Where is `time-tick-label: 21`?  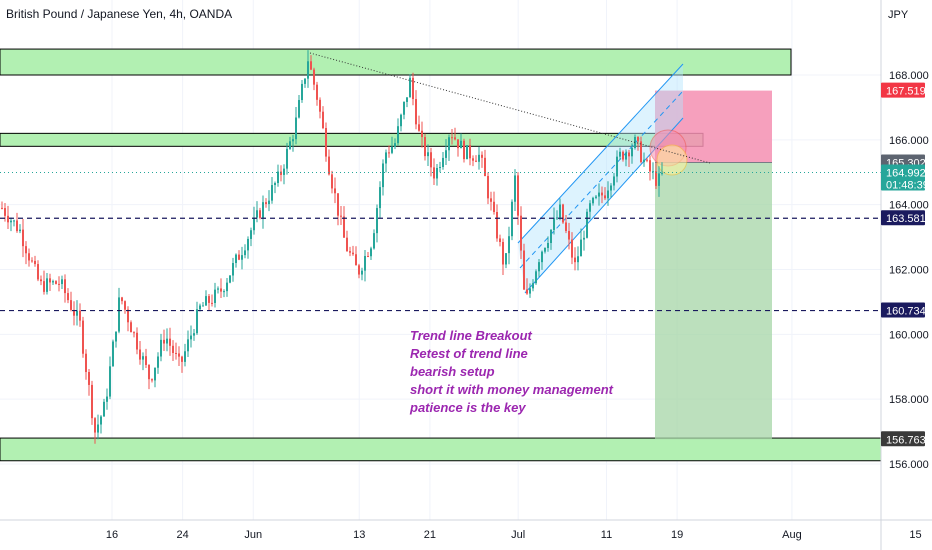 time-tick-label: 21 is located at coordinates (430, 535).